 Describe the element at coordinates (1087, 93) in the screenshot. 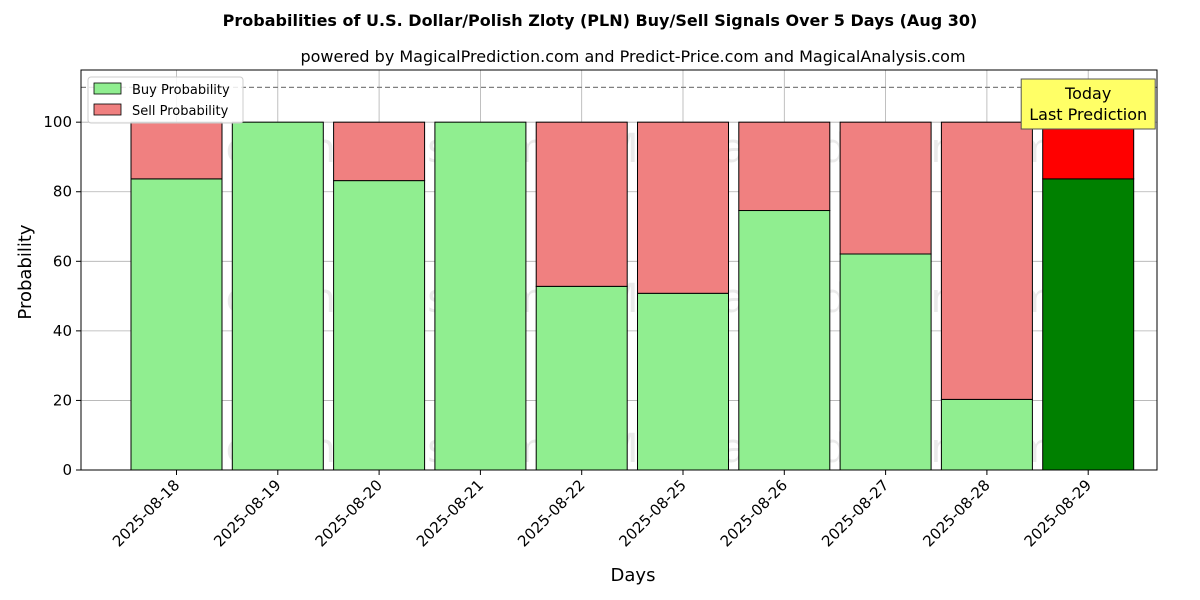

I see `annotation-line-1: Today` at that location.